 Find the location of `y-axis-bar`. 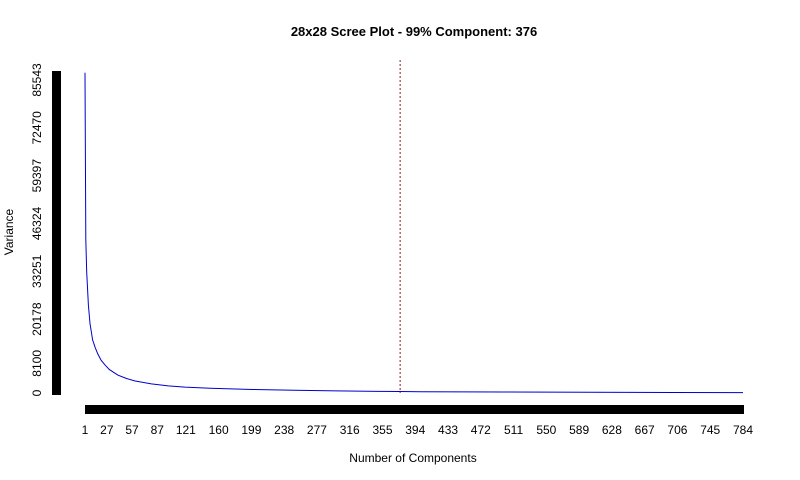

y-axis-bar is located at coordinates (56, 233).